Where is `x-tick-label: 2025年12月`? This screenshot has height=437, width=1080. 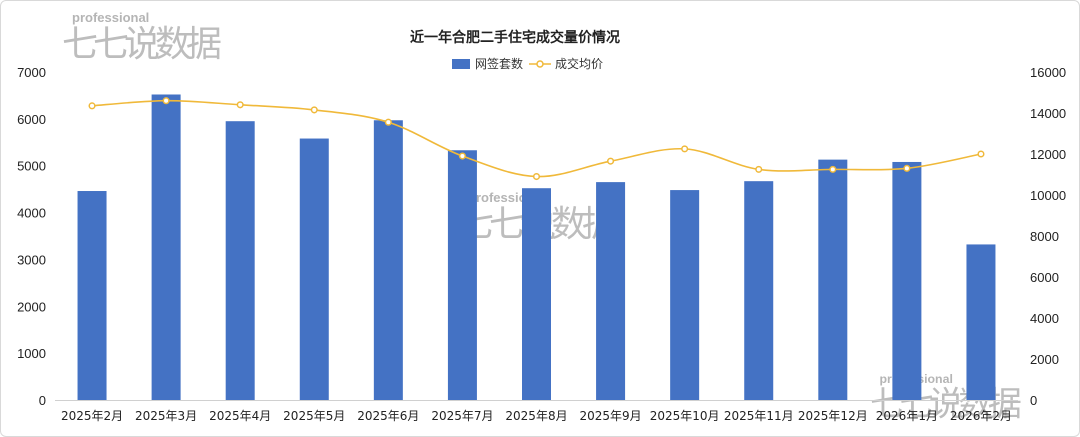 x-tick-label: 2025年12月 is located at coordinates (833, 416).